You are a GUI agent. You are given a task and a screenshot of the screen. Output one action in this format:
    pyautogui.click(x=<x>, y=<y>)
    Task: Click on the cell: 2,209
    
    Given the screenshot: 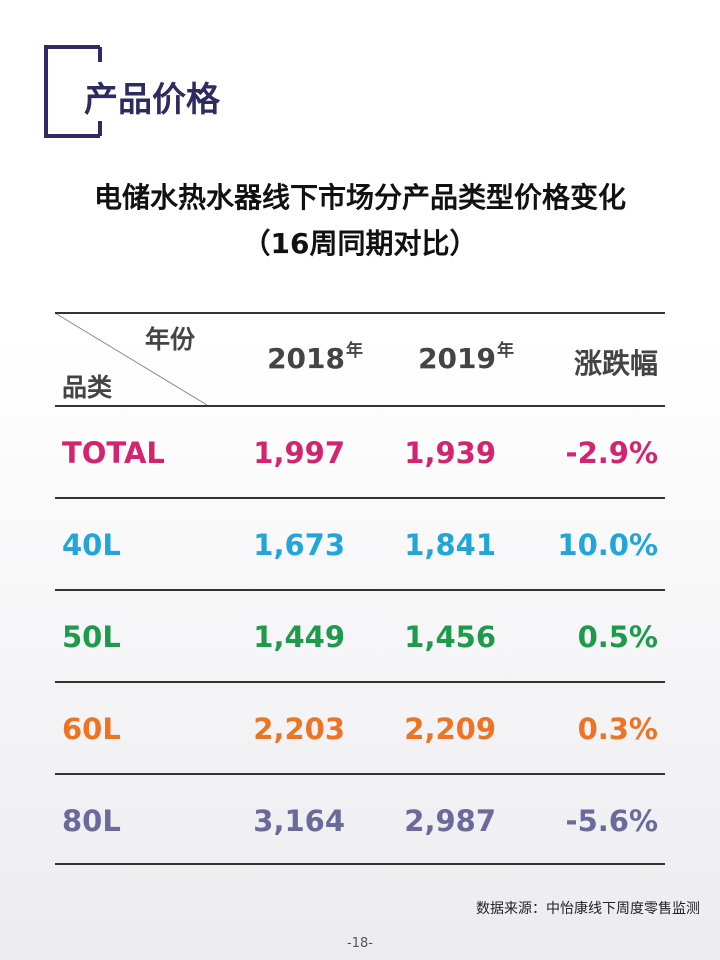 What is the action you would take?
    pyautogui.click(x=450, y=729)
    